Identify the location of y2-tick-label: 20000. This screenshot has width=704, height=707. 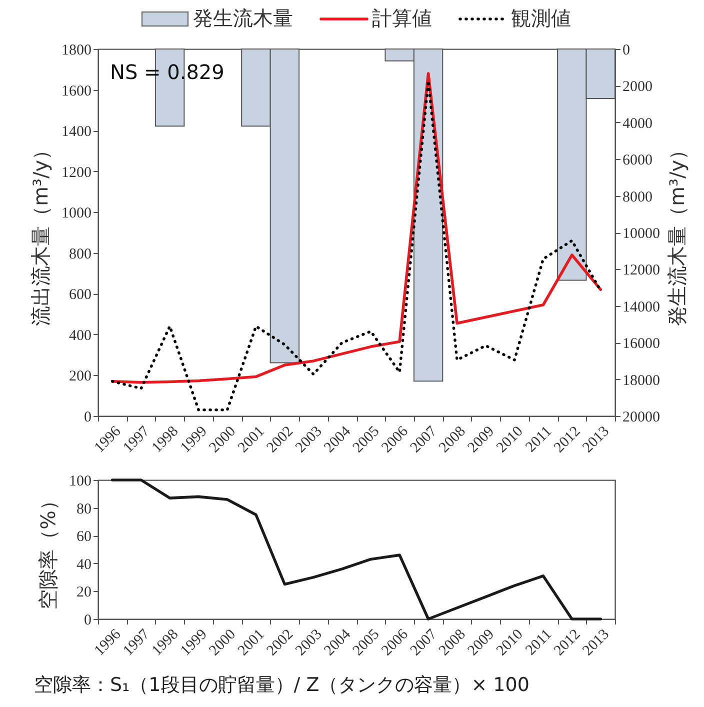
(641, 418).